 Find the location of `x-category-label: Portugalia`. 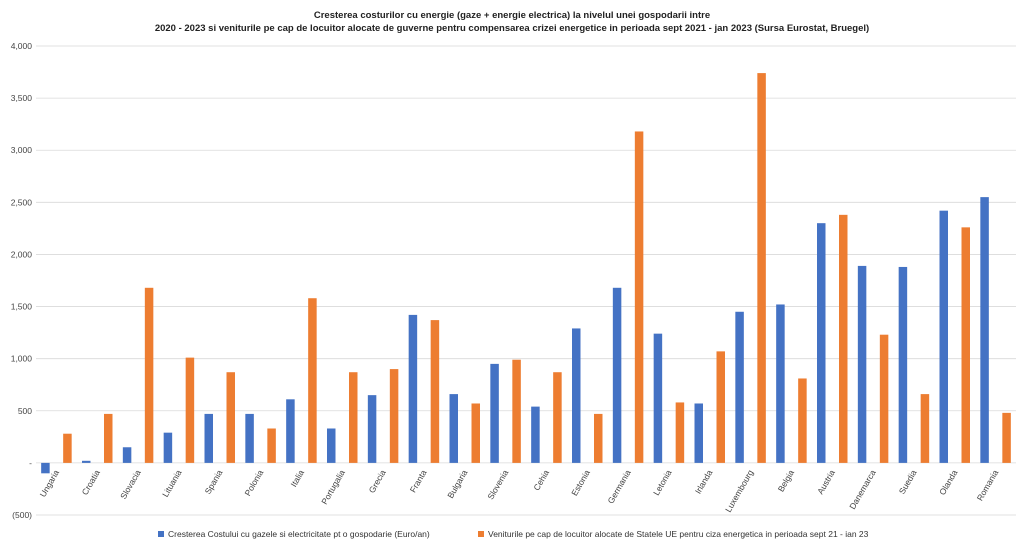

x-category-label: Portugalia is located at coordinates (333, 487).